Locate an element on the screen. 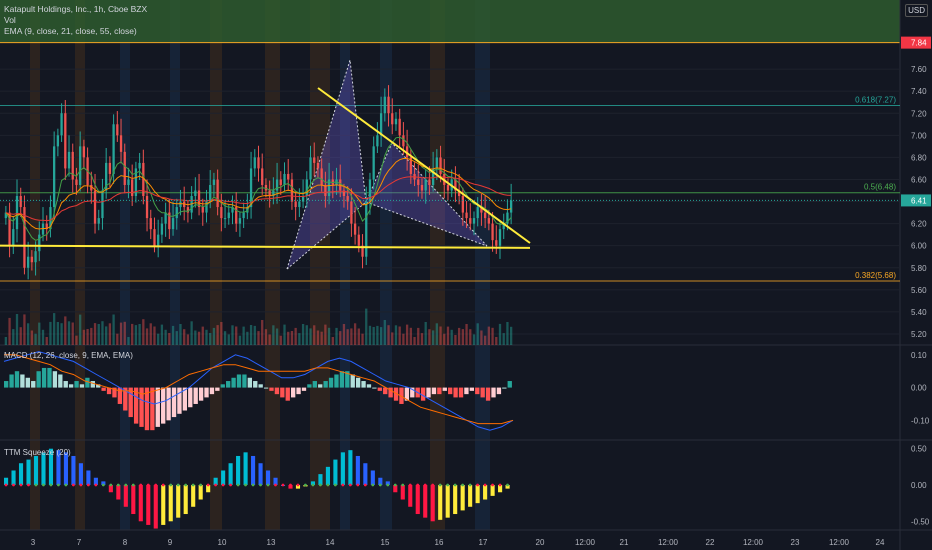 This screenshot has height=550, width=932. x-tick-label: 24 is located at coordinates (880, 542).